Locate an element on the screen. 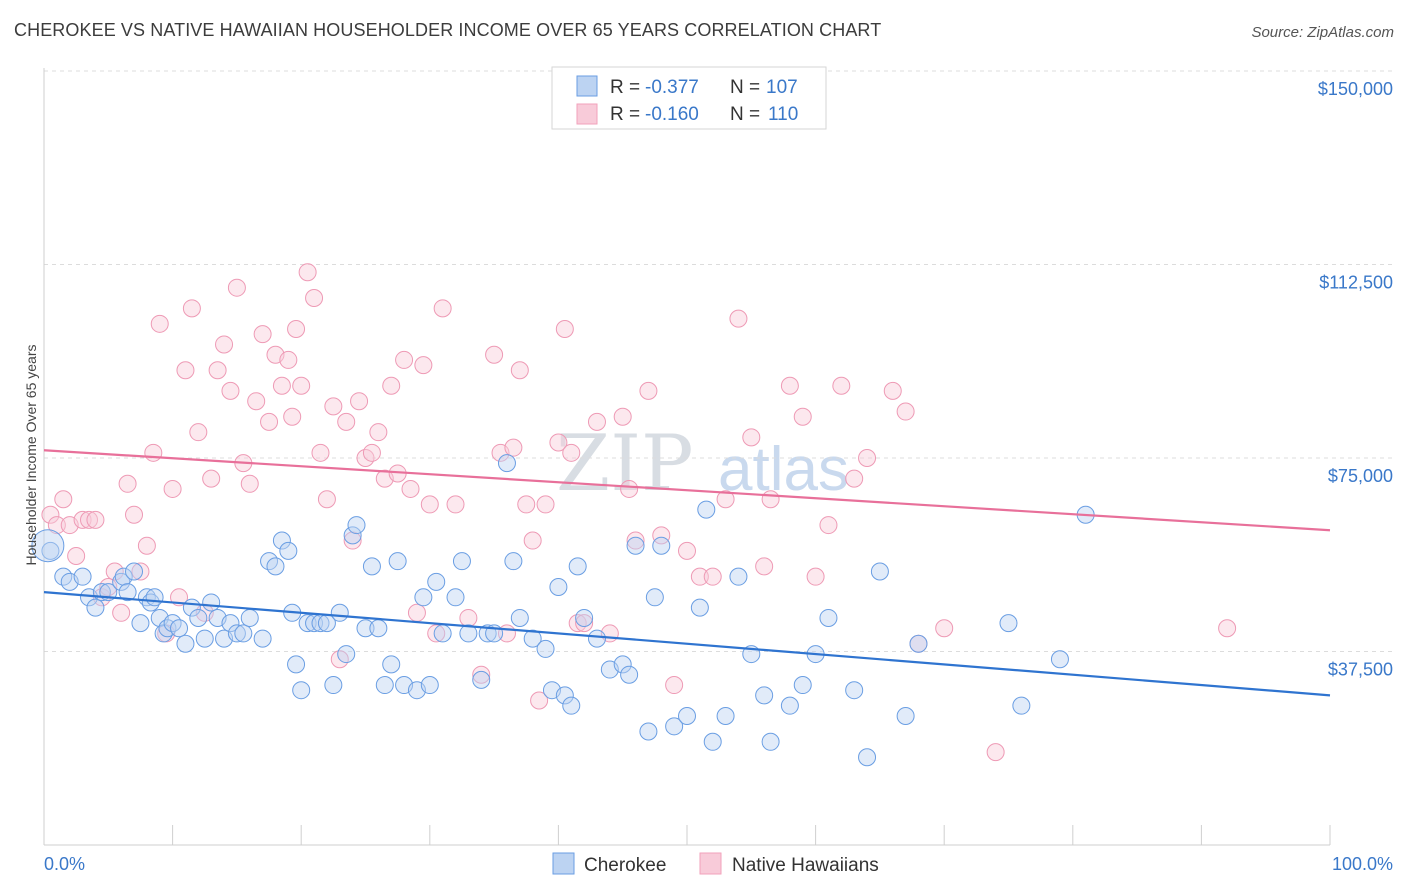 Image resolution: width=1406 pixels, height=892 pixels. source-credit: Source: ZipAtlas.com is located at coordinates (1322, 32).